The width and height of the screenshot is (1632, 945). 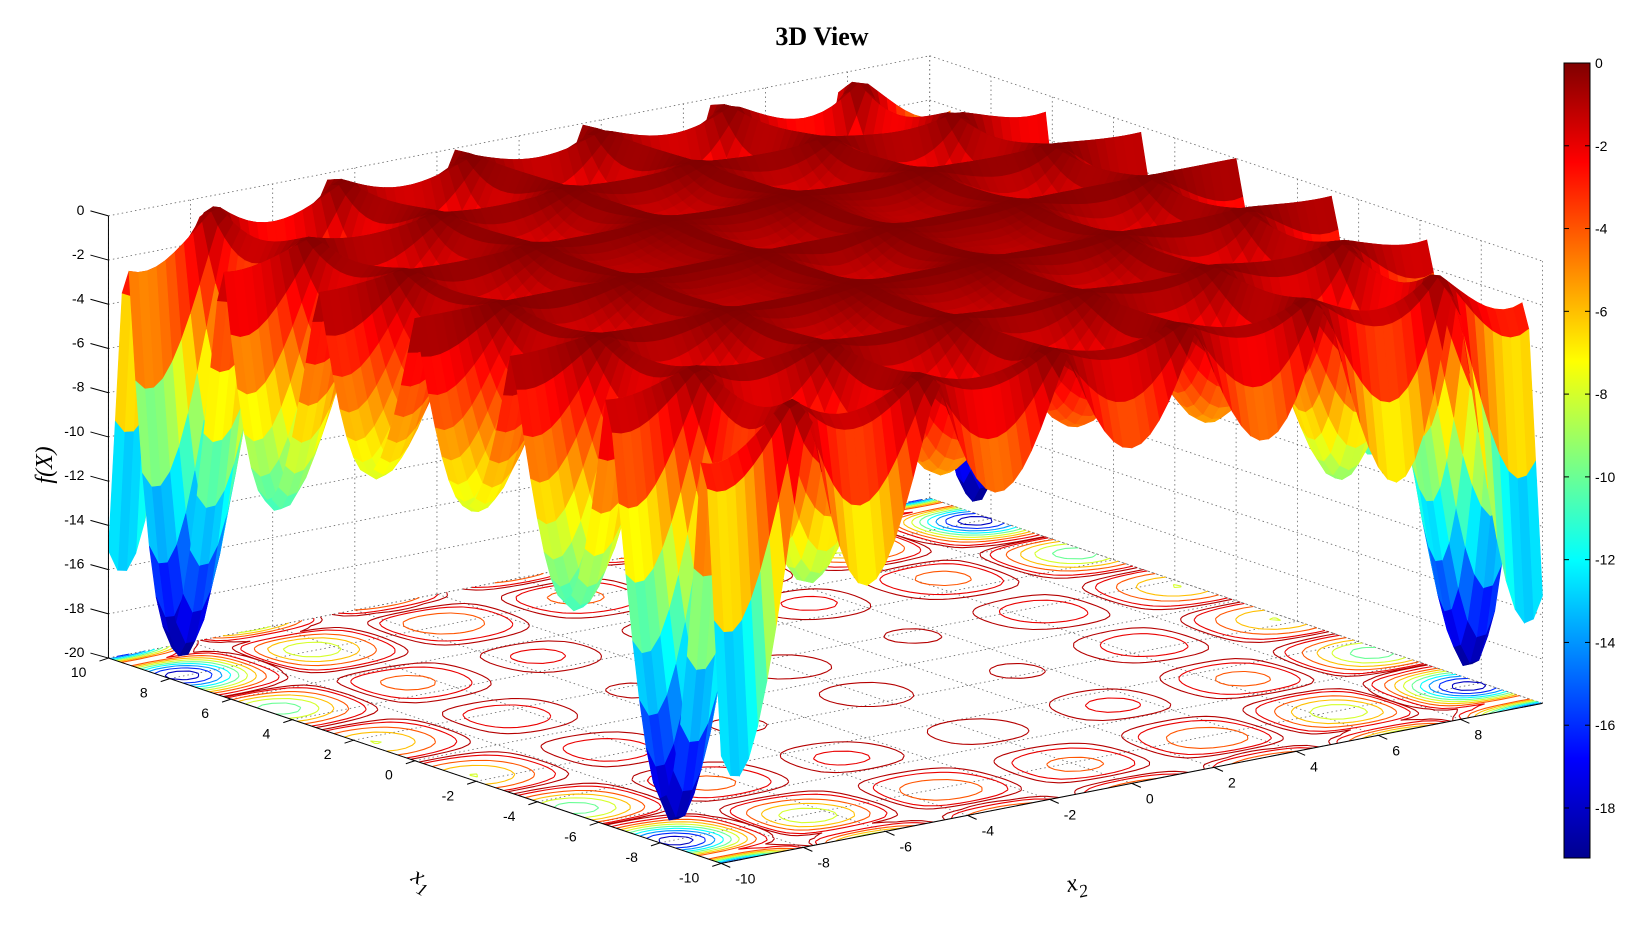 I want to click on chart-title: 3D View, so click(x=821, y=36).